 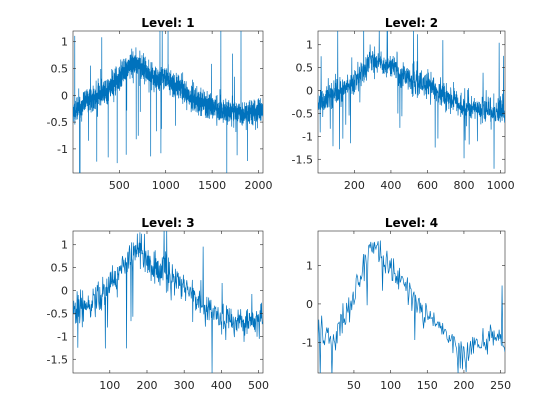 I want to click on subplot-title: Level: 3, so click(x=167, y=223).